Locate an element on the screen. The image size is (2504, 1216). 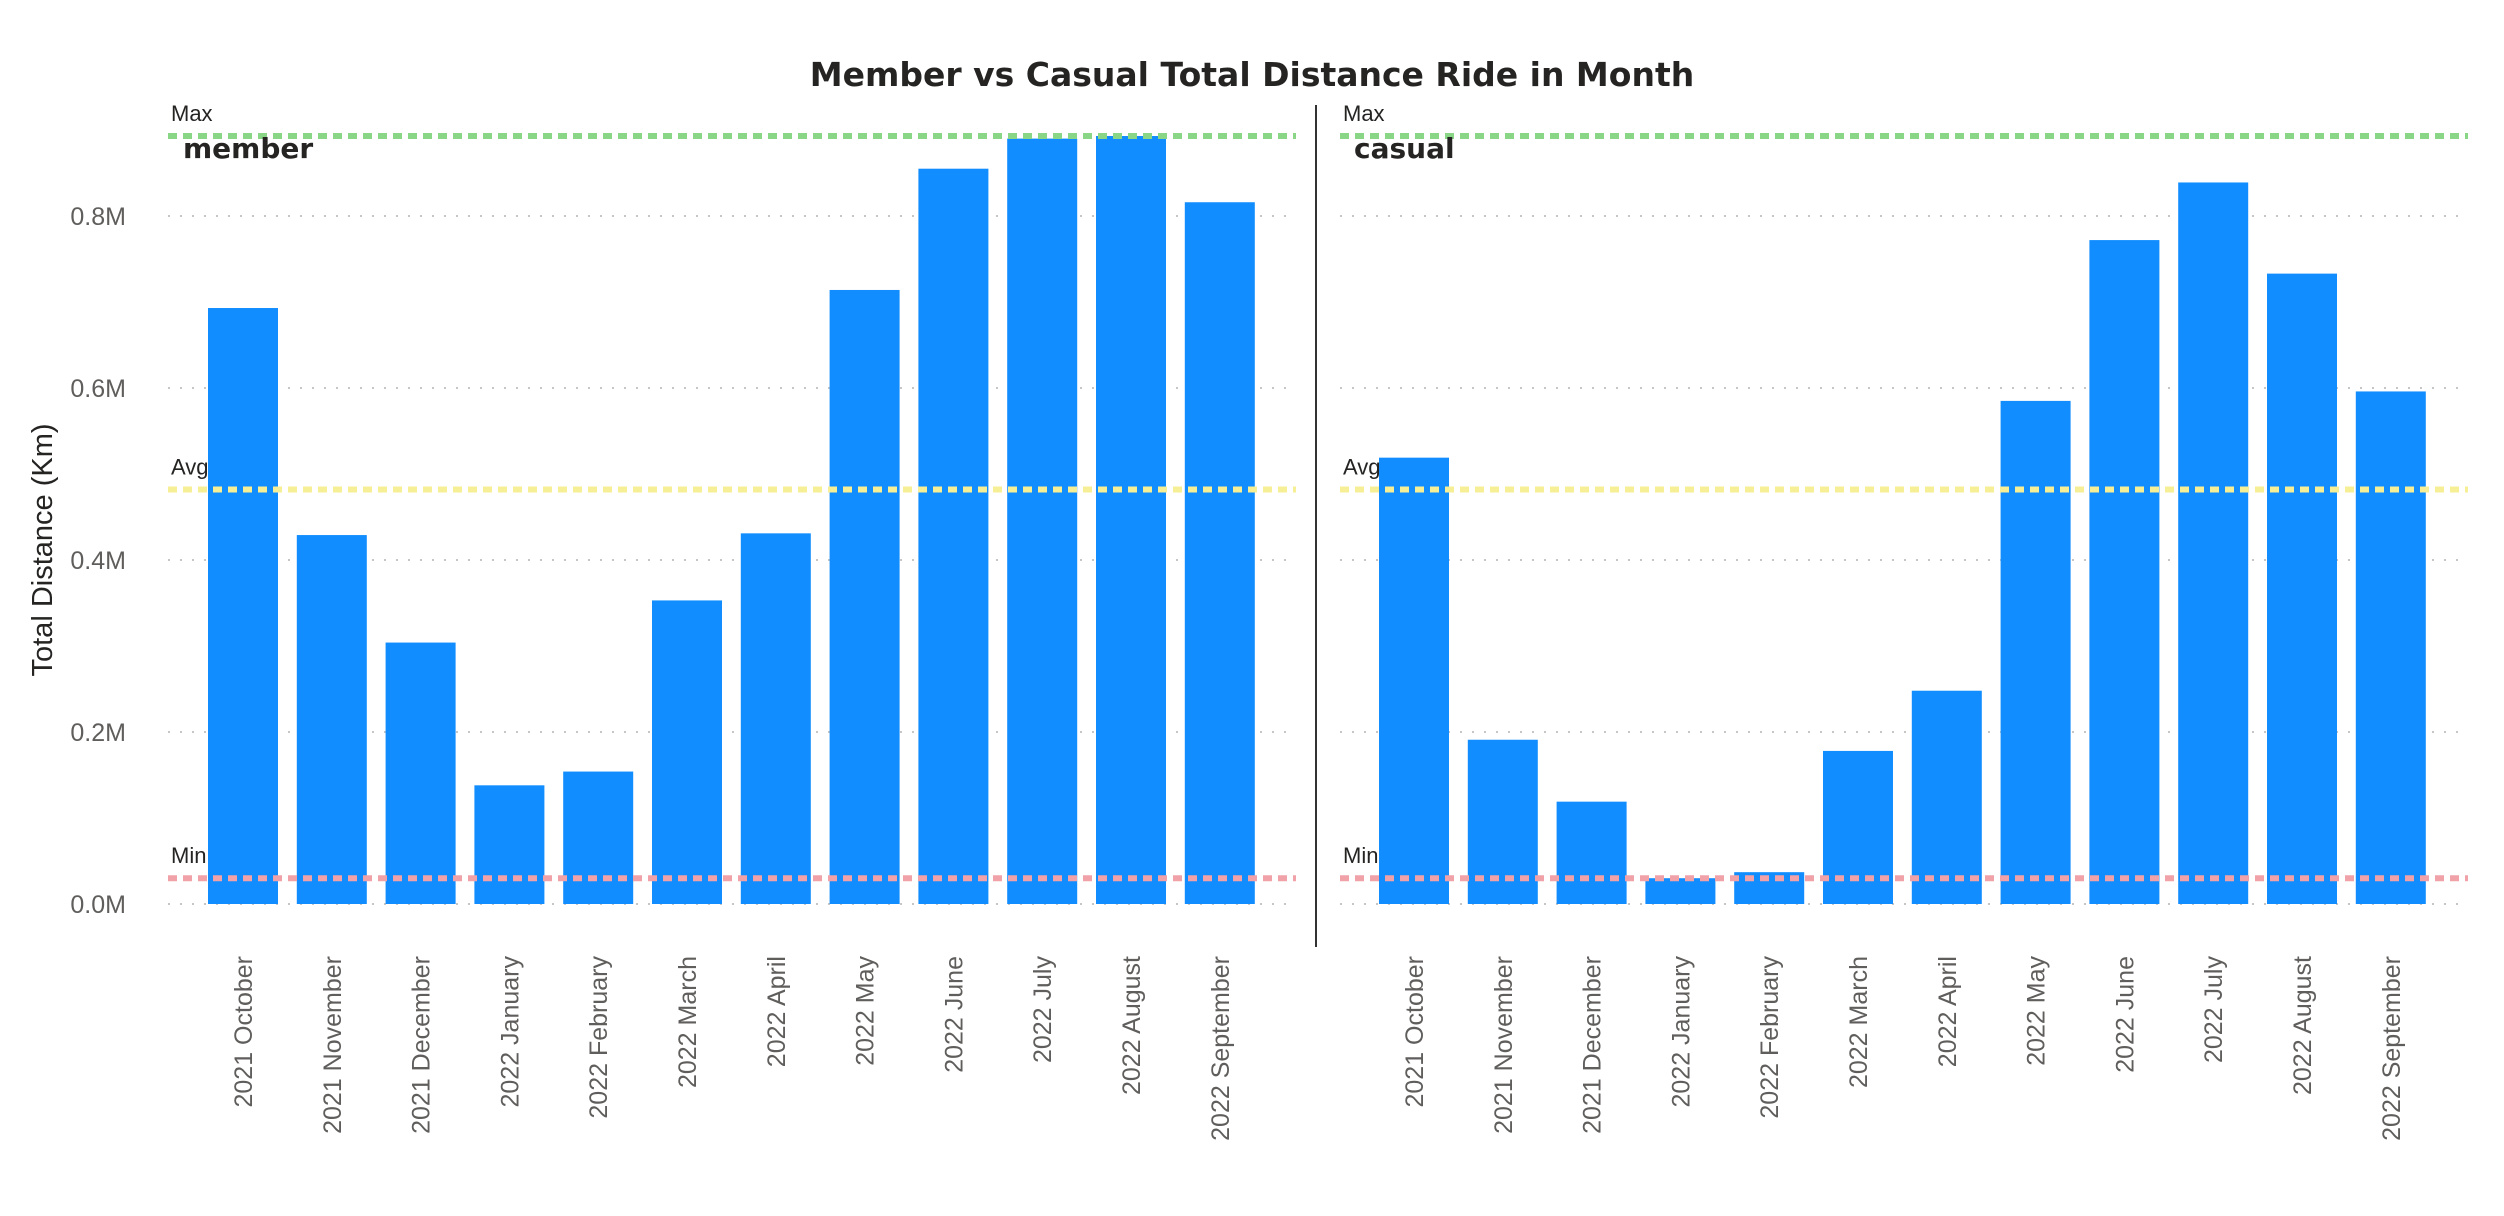
y-tick-label: 0.8M is located at coordinates (98, 217).